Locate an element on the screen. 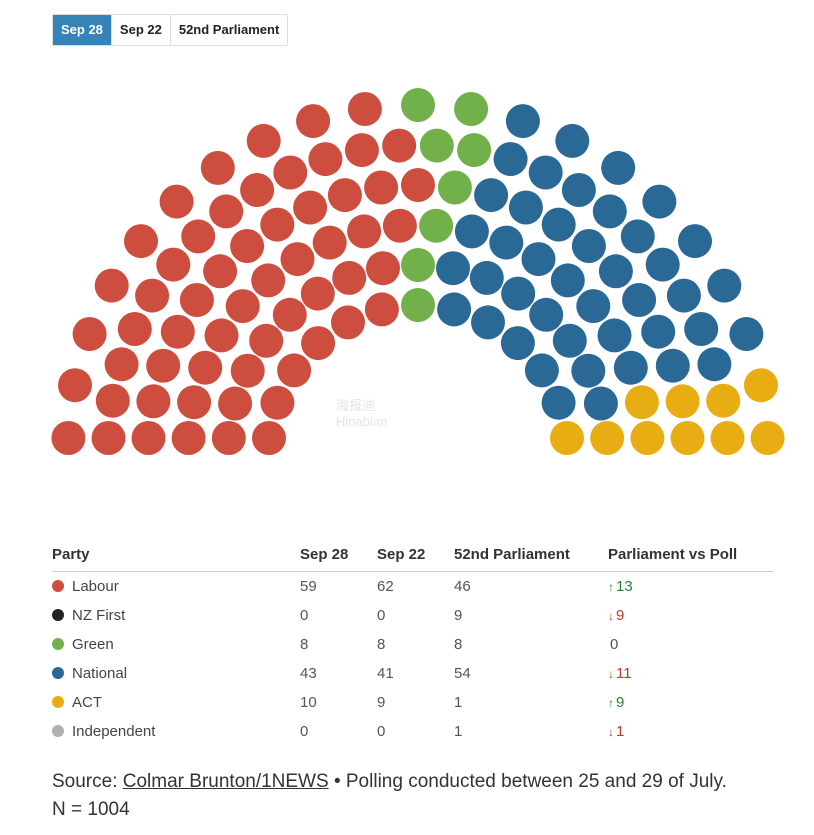 This screenshot has width=814, height=835. change-value: 1 is located at coordinates (620, 731).